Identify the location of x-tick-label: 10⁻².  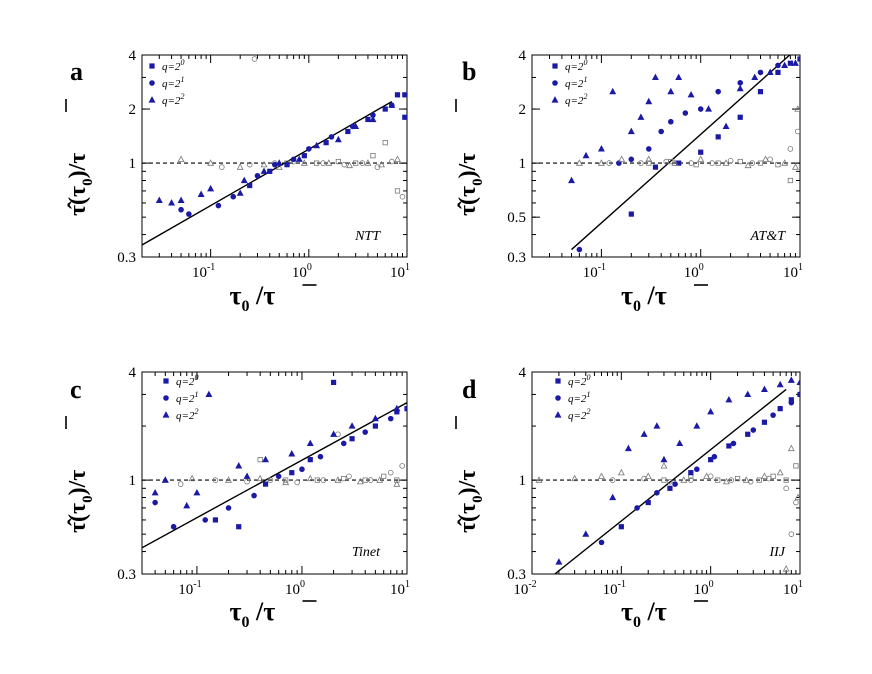
(524, 588).